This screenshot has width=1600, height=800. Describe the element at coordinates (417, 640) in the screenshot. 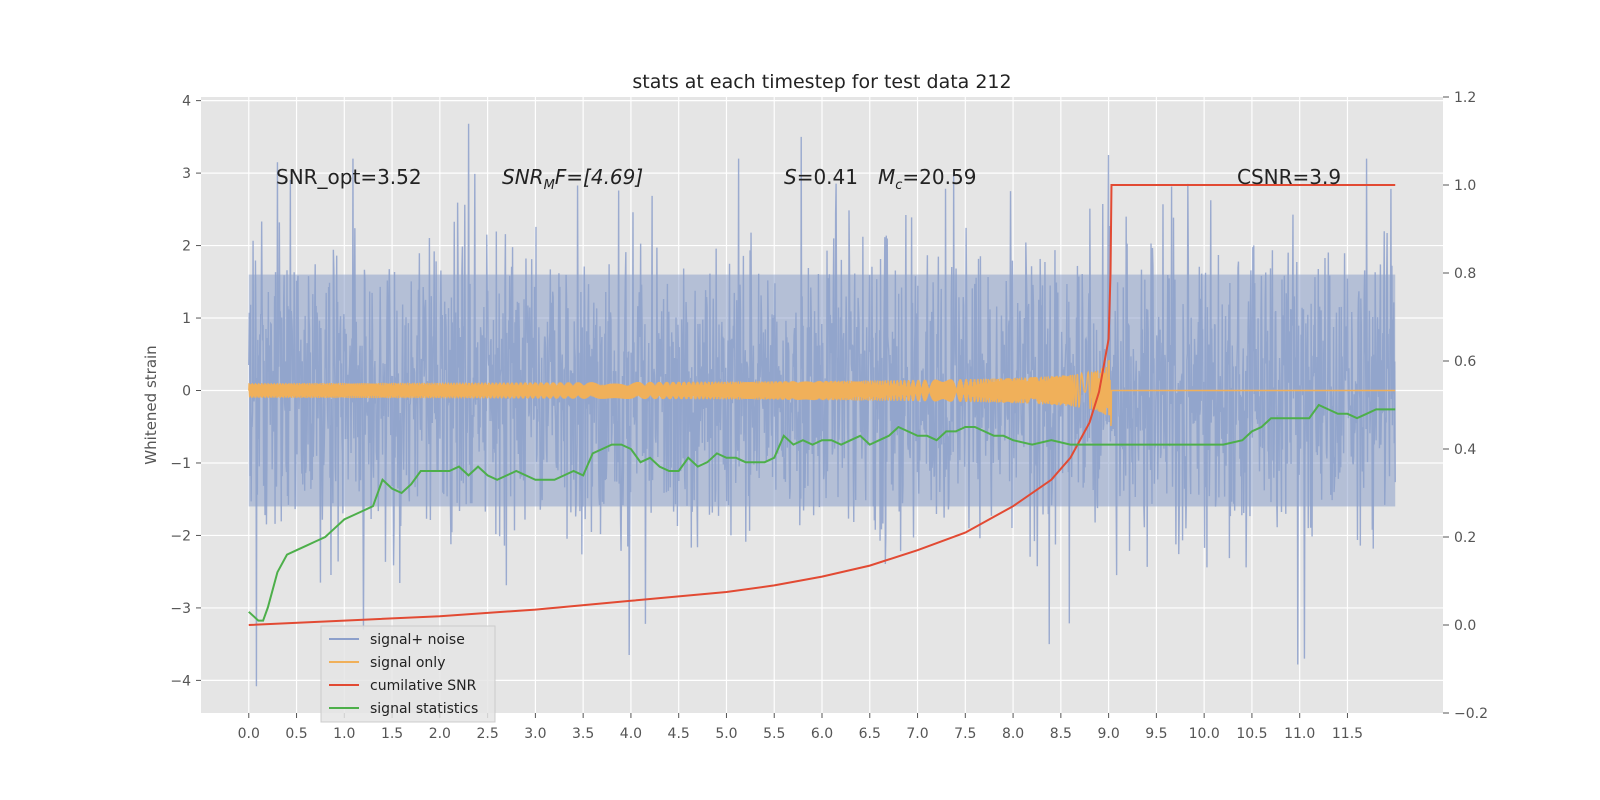

I see `legend-label-noise: signal+ noise` at that location.